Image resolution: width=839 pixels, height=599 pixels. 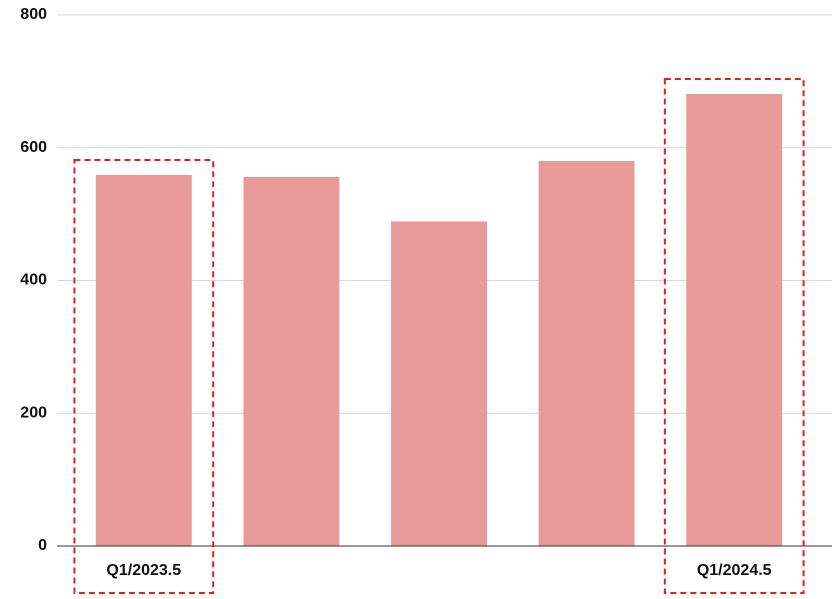 I want to click on x-tick-label: Q1/2023.5, so click(x=143, y=570).